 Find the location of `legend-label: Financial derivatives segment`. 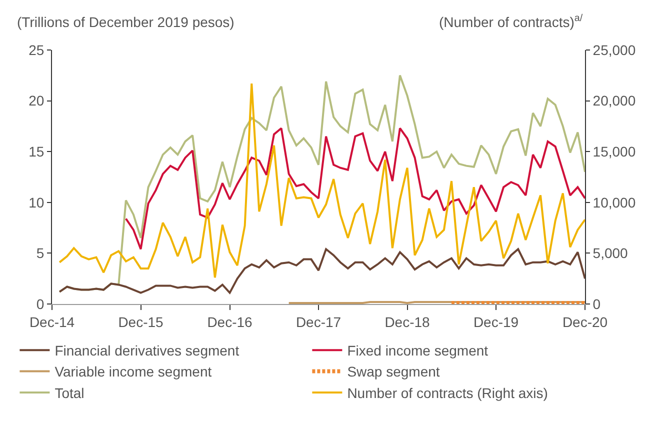

legend-label: Financial derivatives segment is located at coordinates (147, 350).